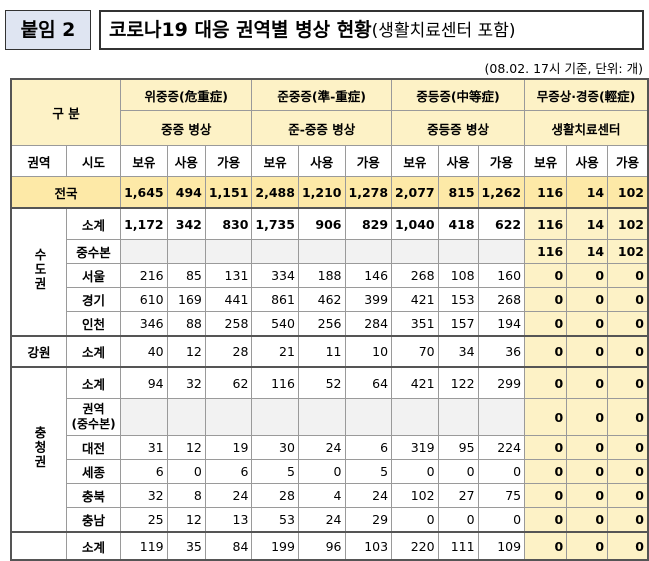 This screenshot has width=649, height=561. I want to click on value-cell: 418, so click(458, 223).